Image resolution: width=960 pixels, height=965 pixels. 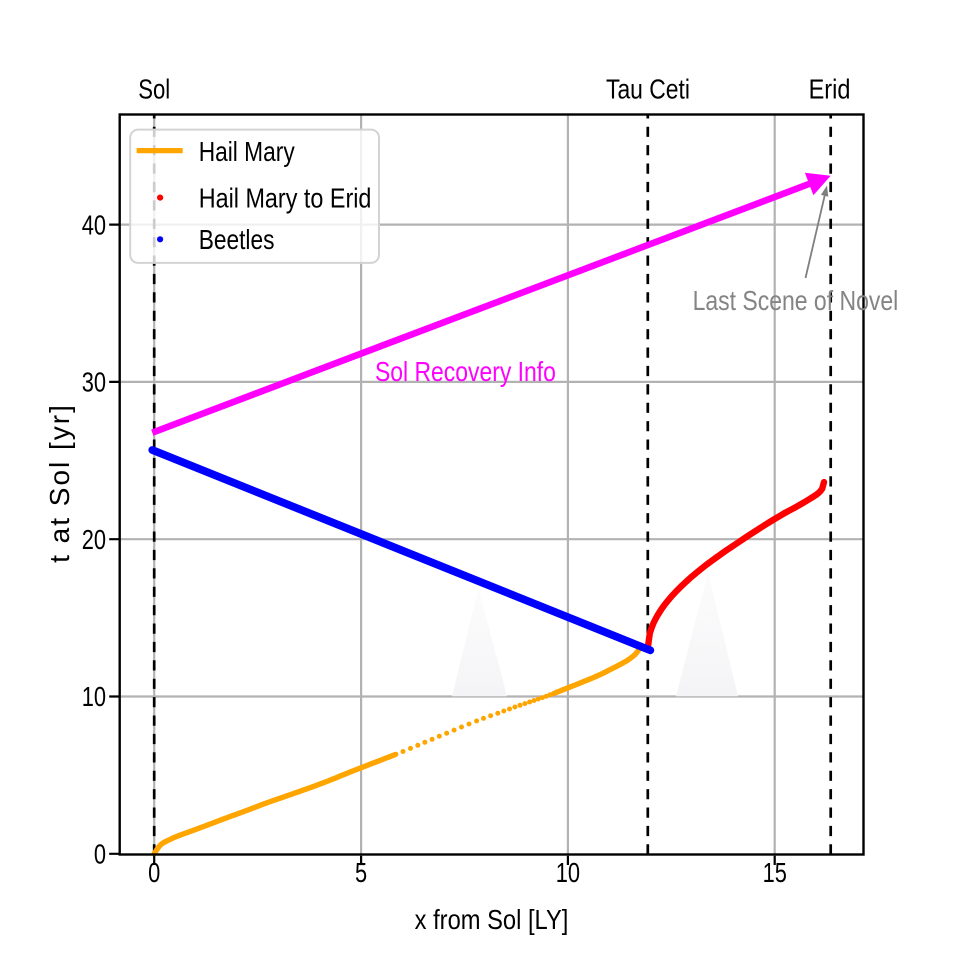 What do you see at coordinates (465, 372) in the screenshot?
I see `svg-text: Sol Recovery Info` at bounding box center [465, 372].